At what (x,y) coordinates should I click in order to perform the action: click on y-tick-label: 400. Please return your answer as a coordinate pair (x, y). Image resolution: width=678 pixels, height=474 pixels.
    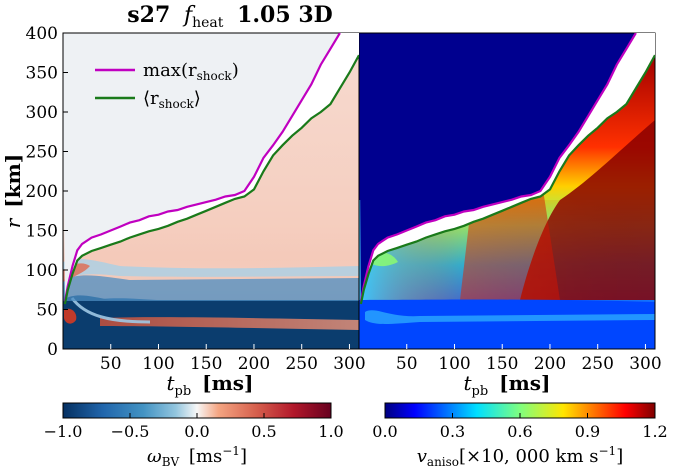
    Looking at the image, I should click on (42, 34).